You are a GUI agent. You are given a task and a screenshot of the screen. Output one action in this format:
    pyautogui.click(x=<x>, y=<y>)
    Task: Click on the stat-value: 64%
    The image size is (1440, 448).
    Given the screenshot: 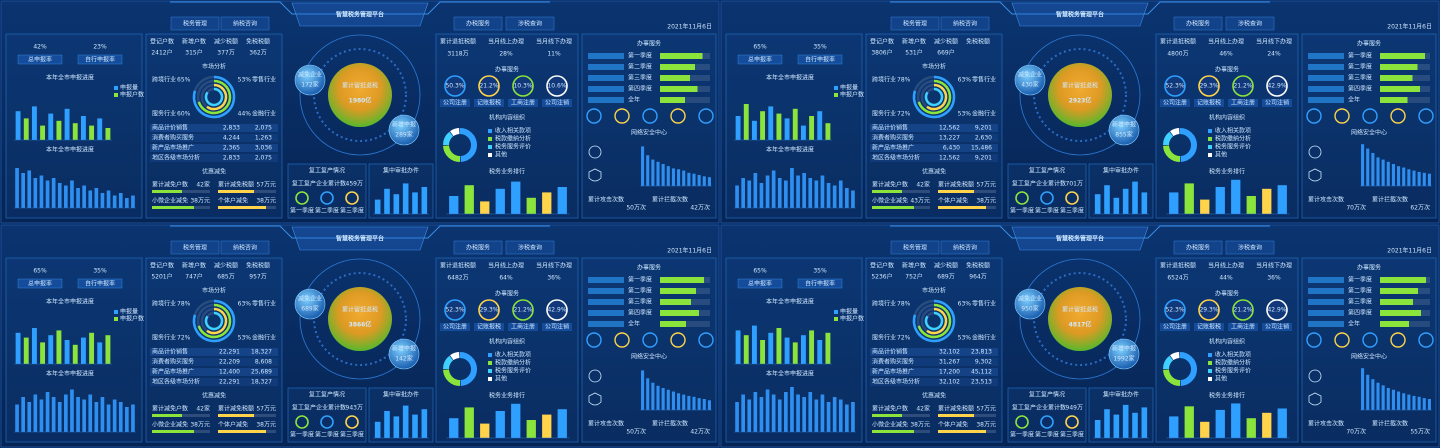 What is the action you would take?
    pyautogui.click(x=506, y=278)
    